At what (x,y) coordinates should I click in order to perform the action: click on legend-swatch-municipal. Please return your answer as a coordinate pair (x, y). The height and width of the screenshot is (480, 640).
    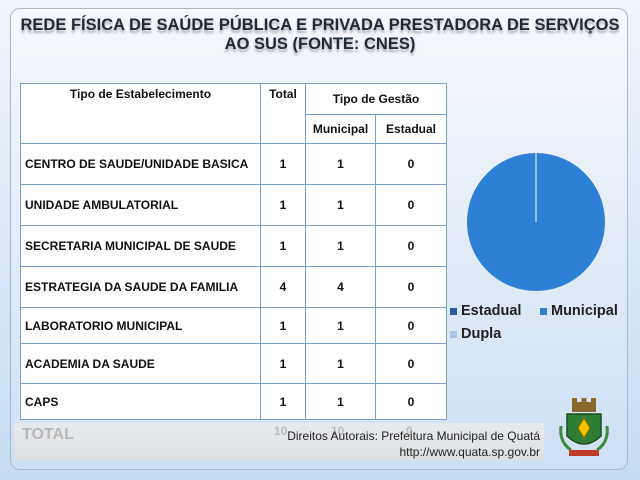
    Looking at the image, I should click on (543, 311).